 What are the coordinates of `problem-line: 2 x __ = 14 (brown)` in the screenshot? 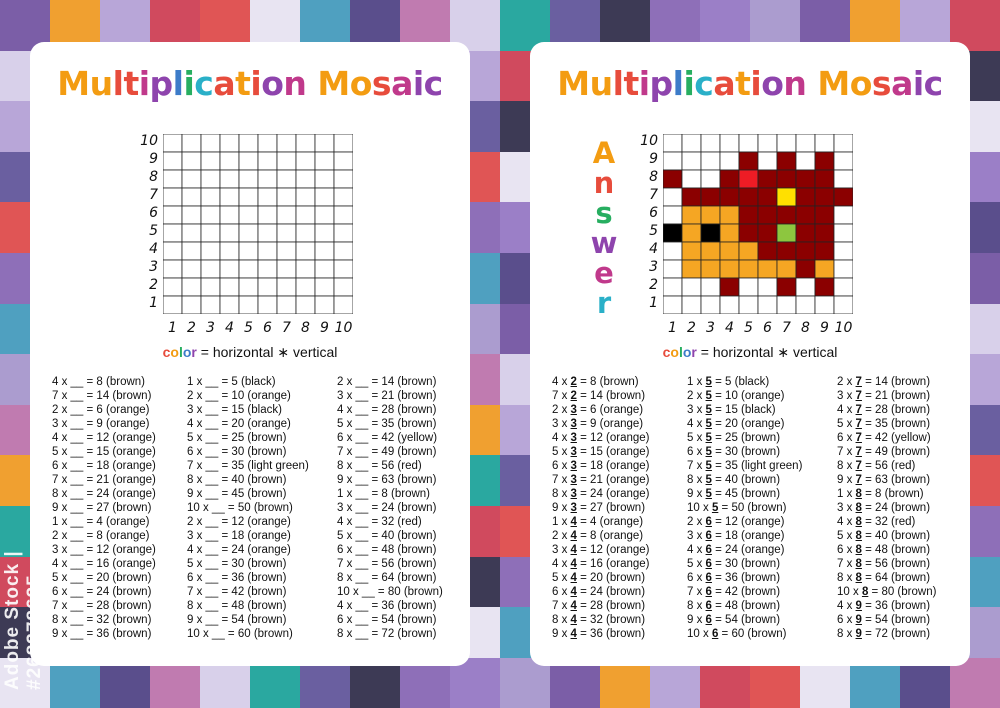 It's located at (387, 382).